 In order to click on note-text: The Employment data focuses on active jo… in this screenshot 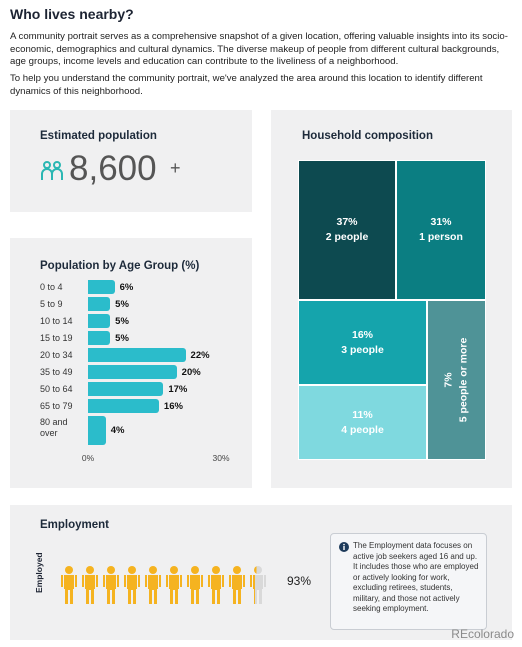, I will do `click(416, 577)`.